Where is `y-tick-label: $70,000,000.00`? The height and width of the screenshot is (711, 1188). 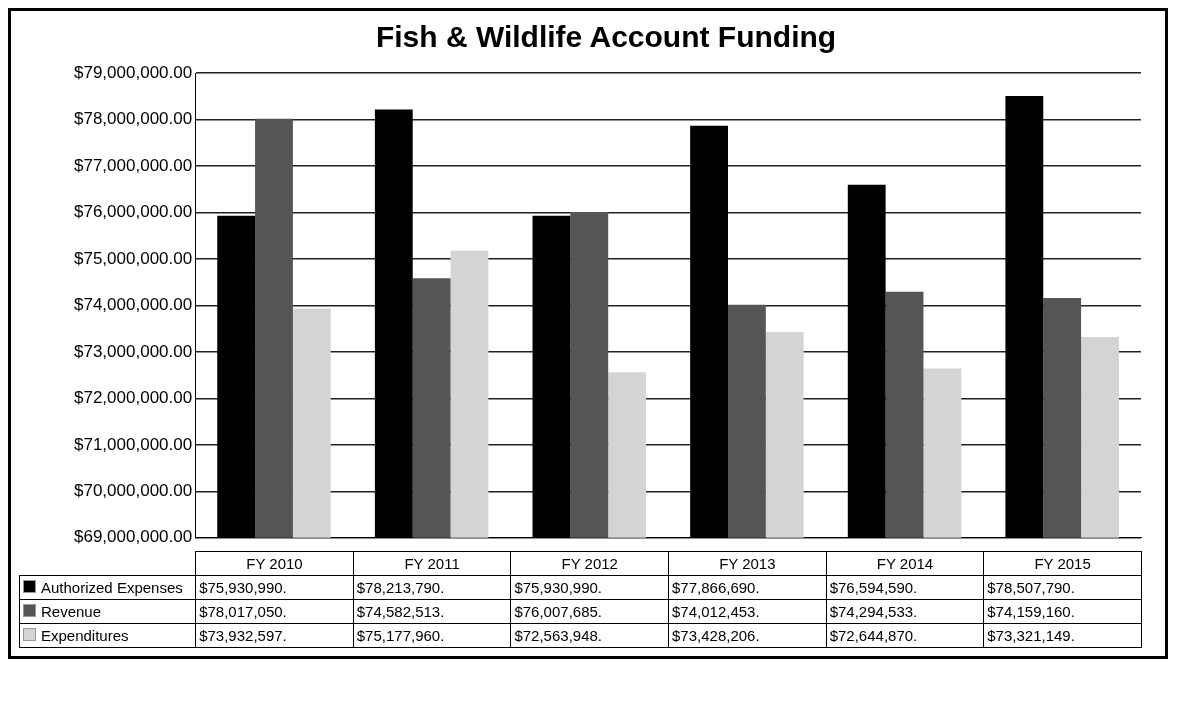 y-tick-label: $70,000,000.00 is located at coordinates (133, 491).